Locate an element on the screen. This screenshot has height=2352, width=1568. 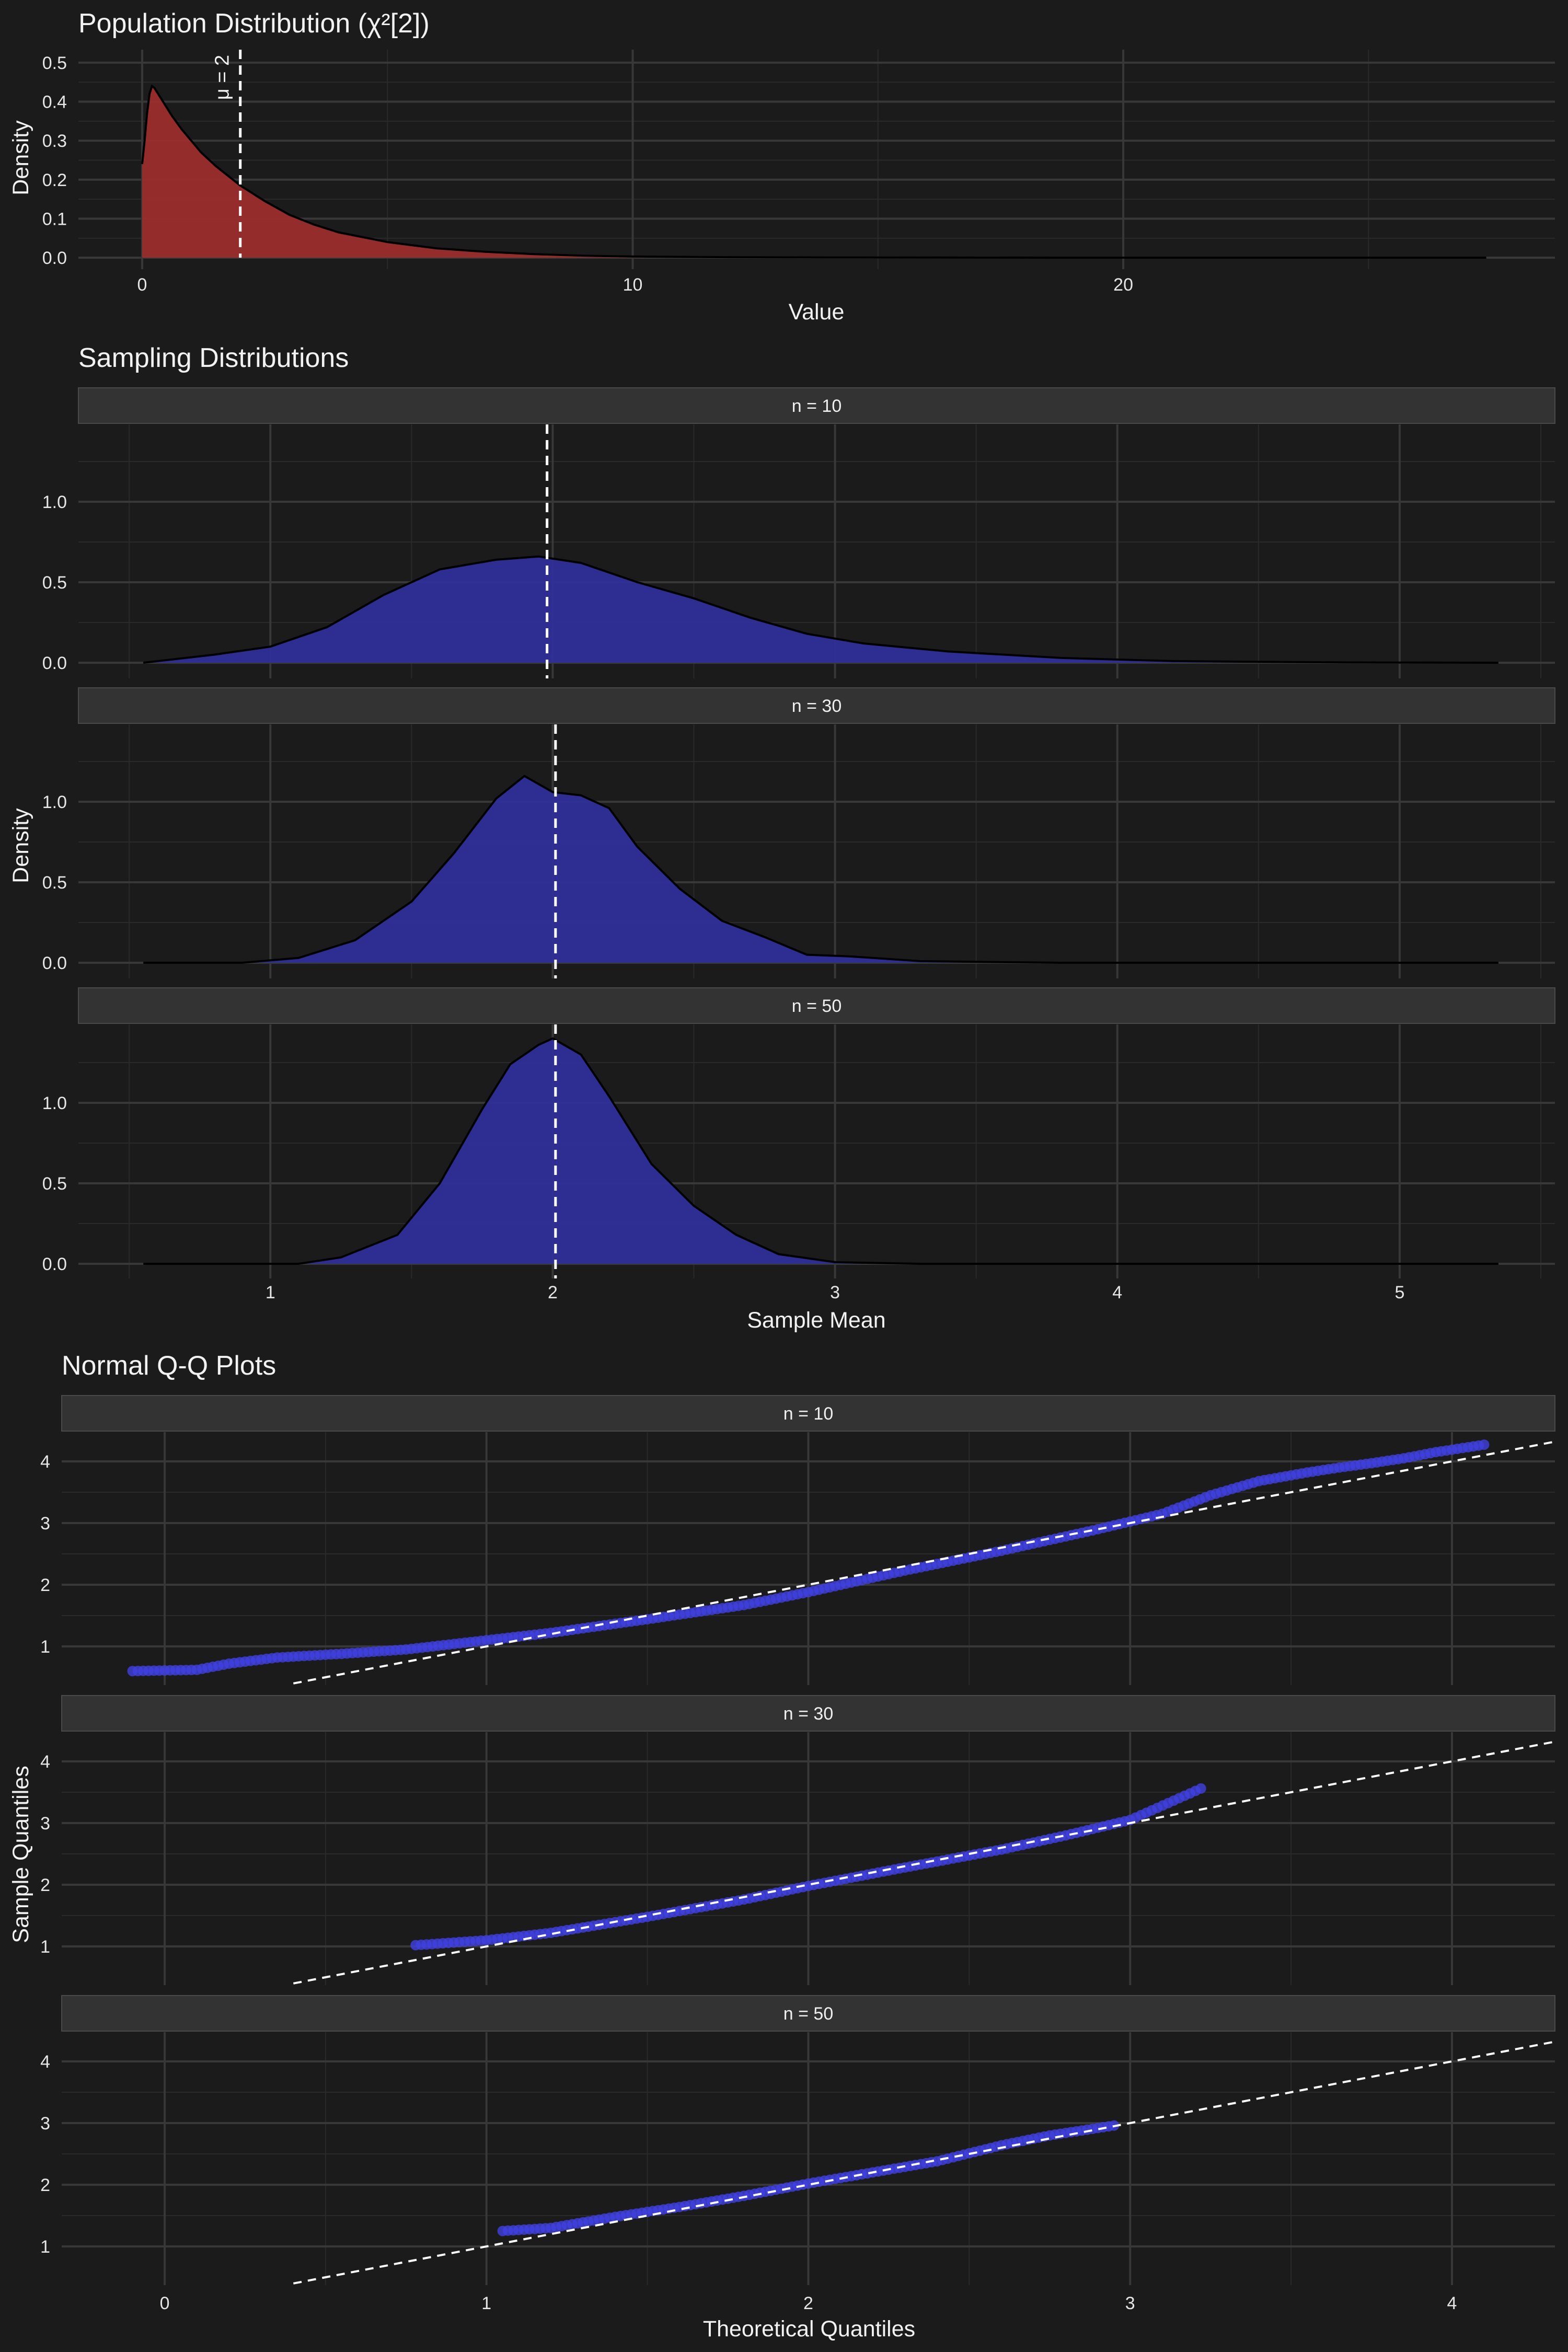
population-ytick-label: 0.1 is located at coordinates (54, 219).